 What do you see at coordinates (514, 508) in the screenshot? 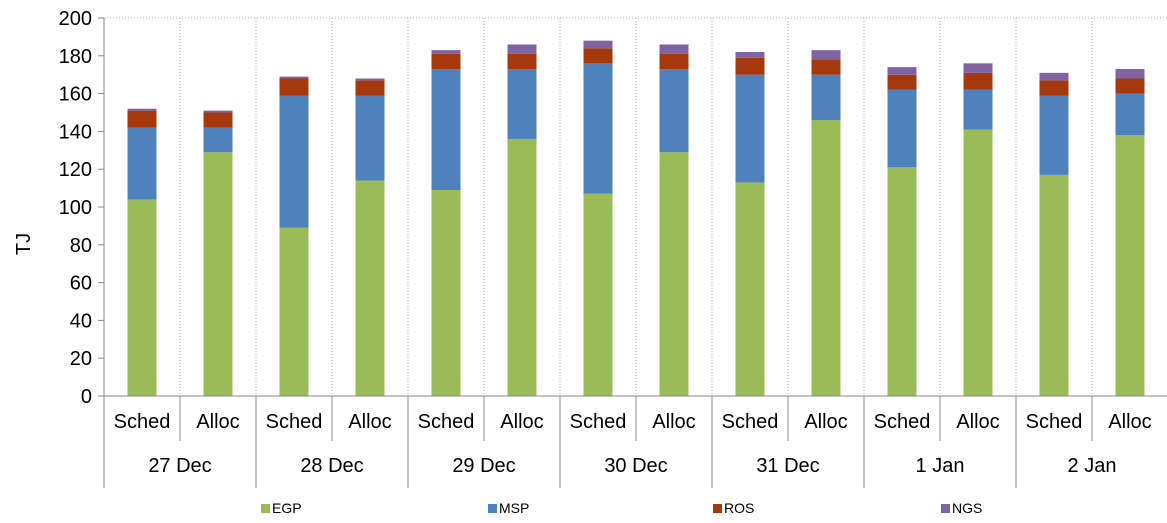
I see `legend-label-msp: MSP` at bounding box center [514, 508].